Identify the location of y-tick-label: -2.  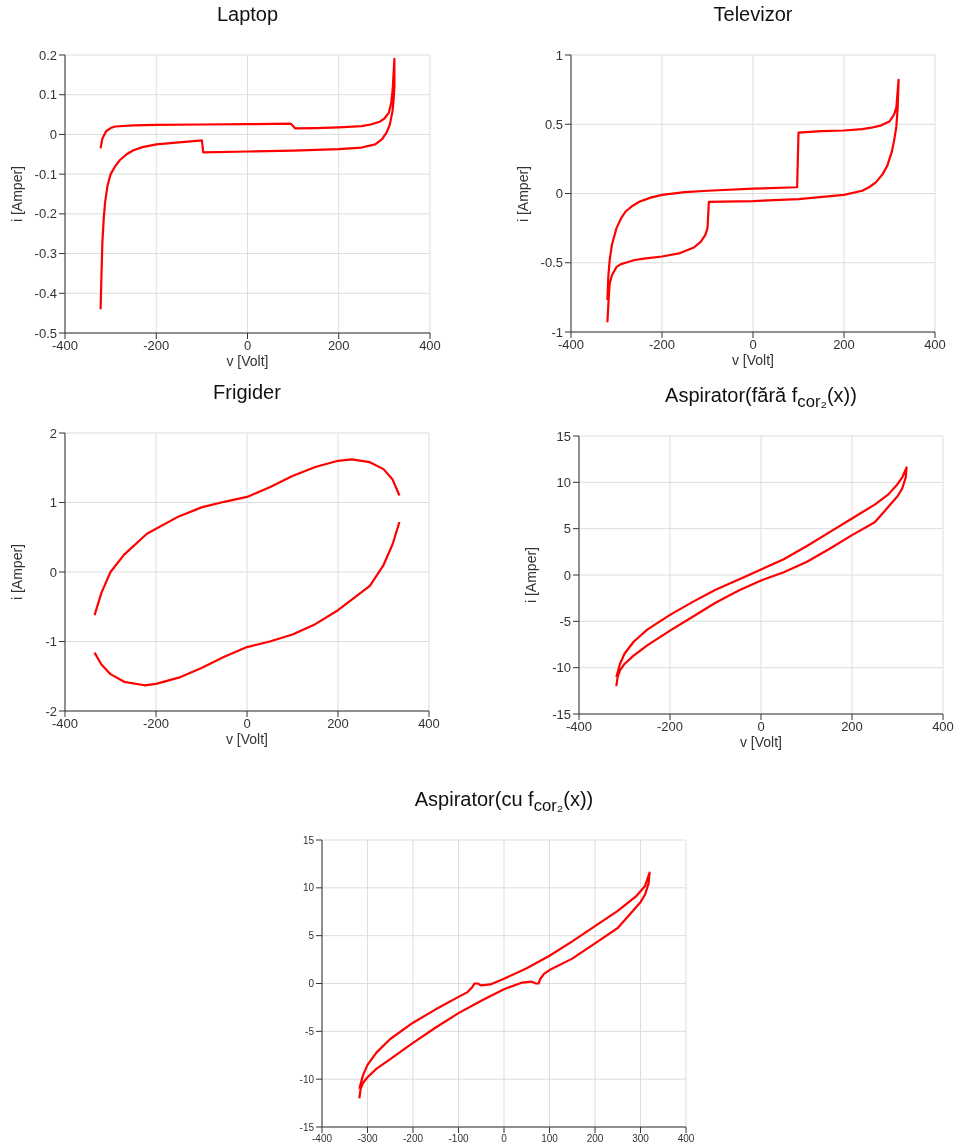
(51, 711).